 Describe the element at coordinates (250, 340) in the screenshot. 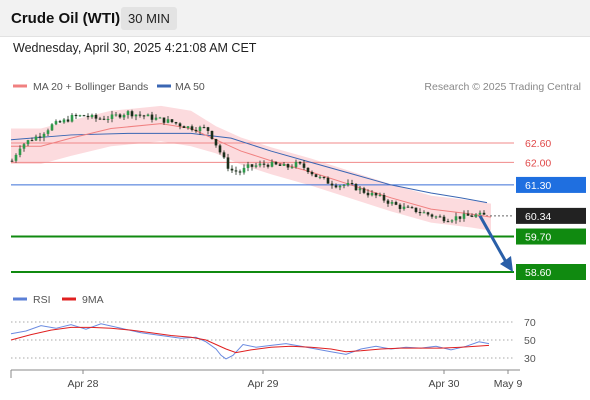

I see `rsi-ma-line` at that location.